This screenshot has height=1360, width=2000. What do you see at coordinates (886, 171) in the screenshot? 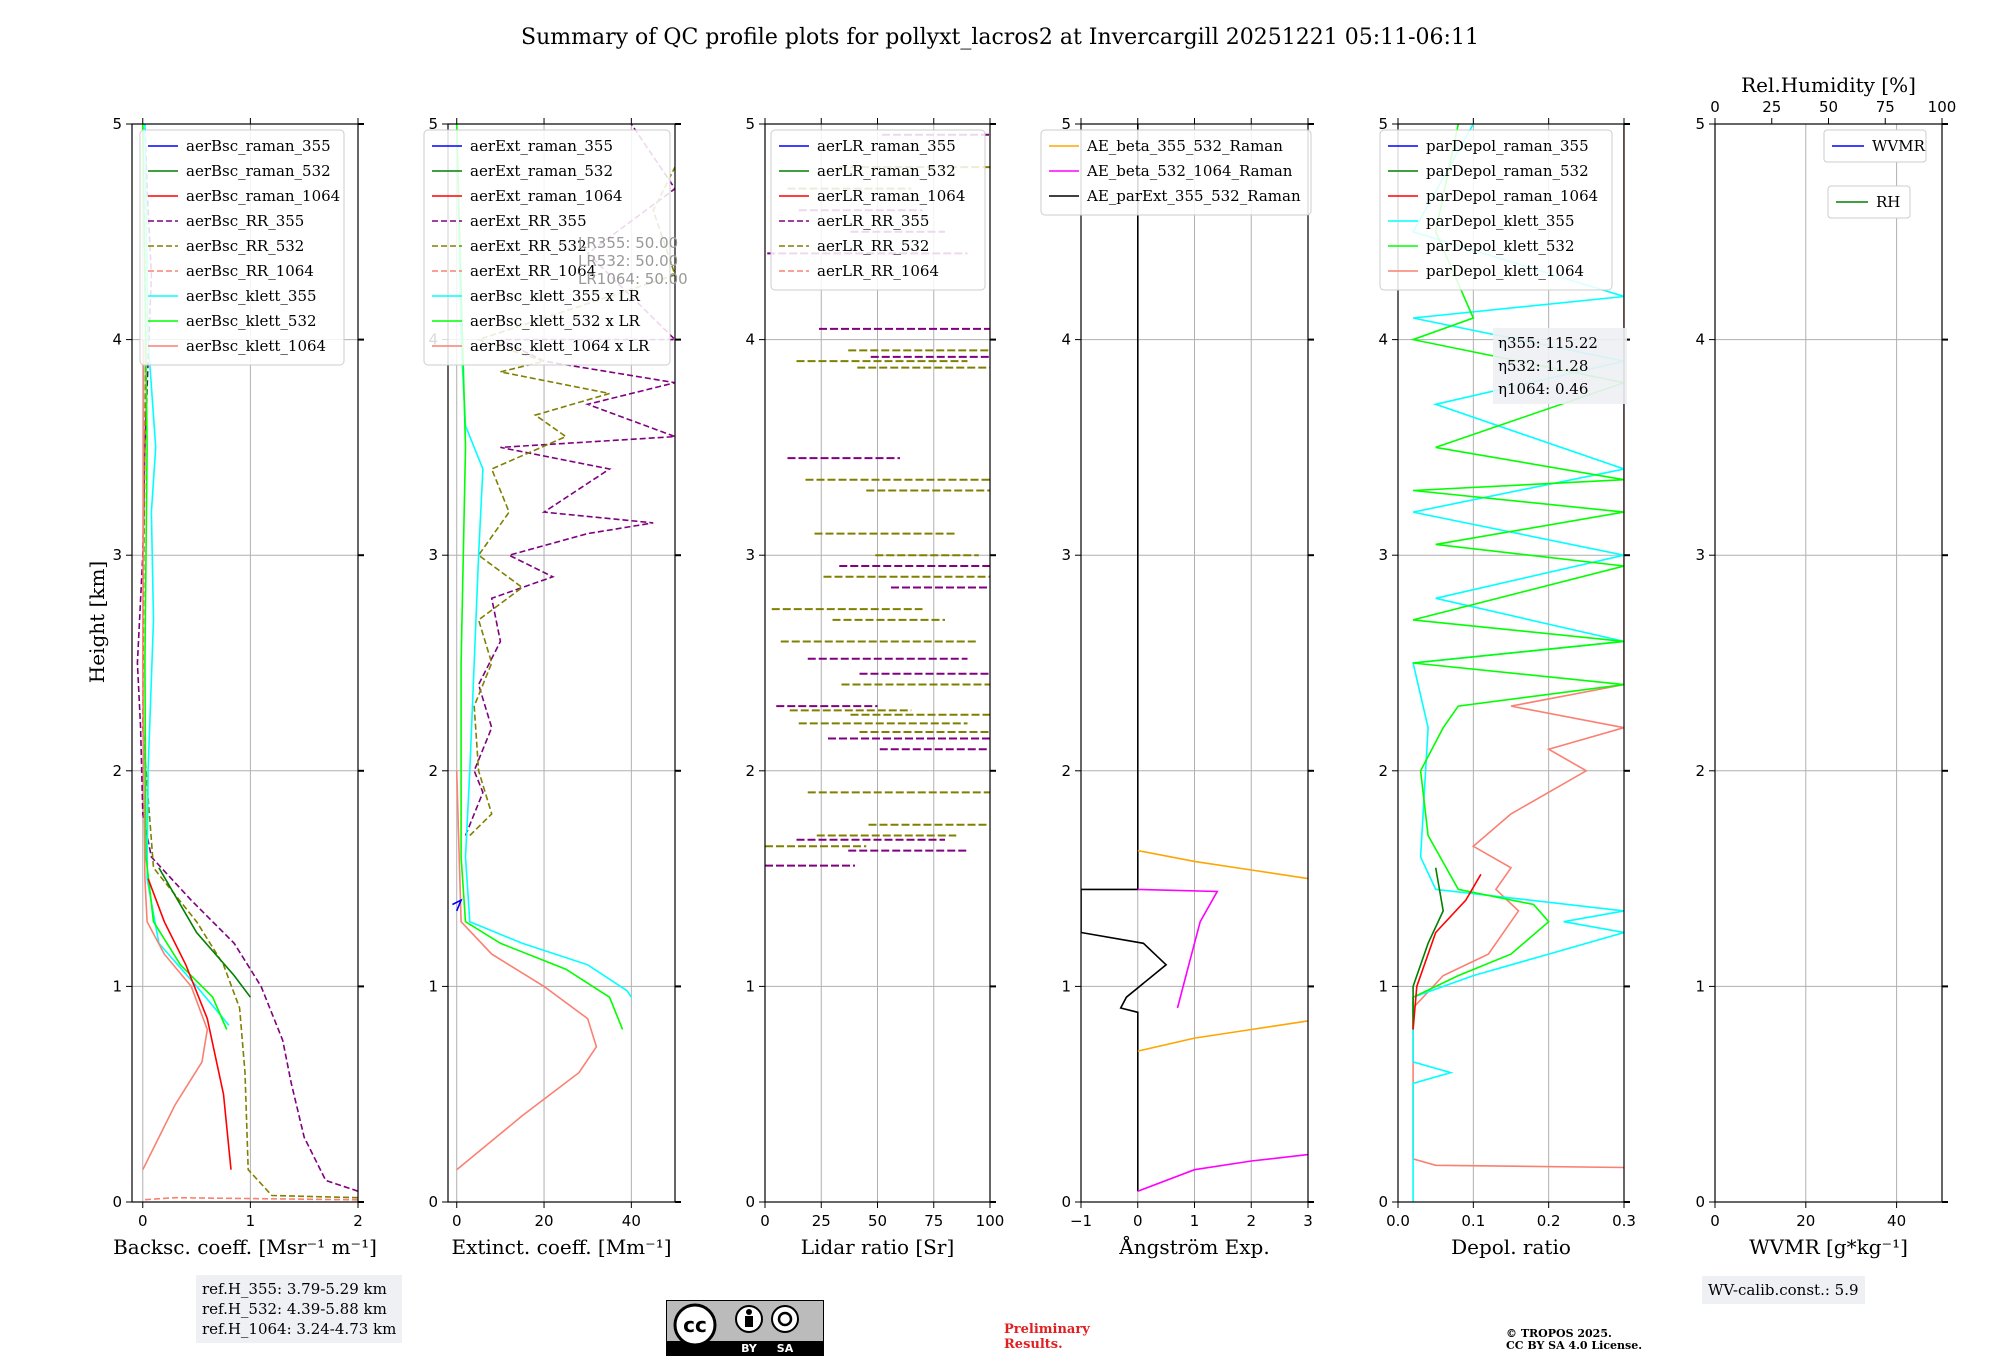
I see `legend-label: aerLR_raman_532` at bounding box center [886, 171].